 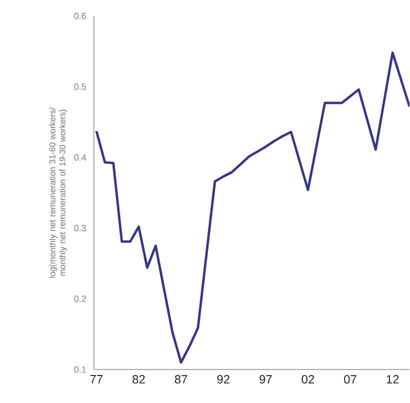 What do you see at coordinates (80, 16) in the screenshot?
I see `y-tick-label: 0.6` at bounding box center [80, 16].